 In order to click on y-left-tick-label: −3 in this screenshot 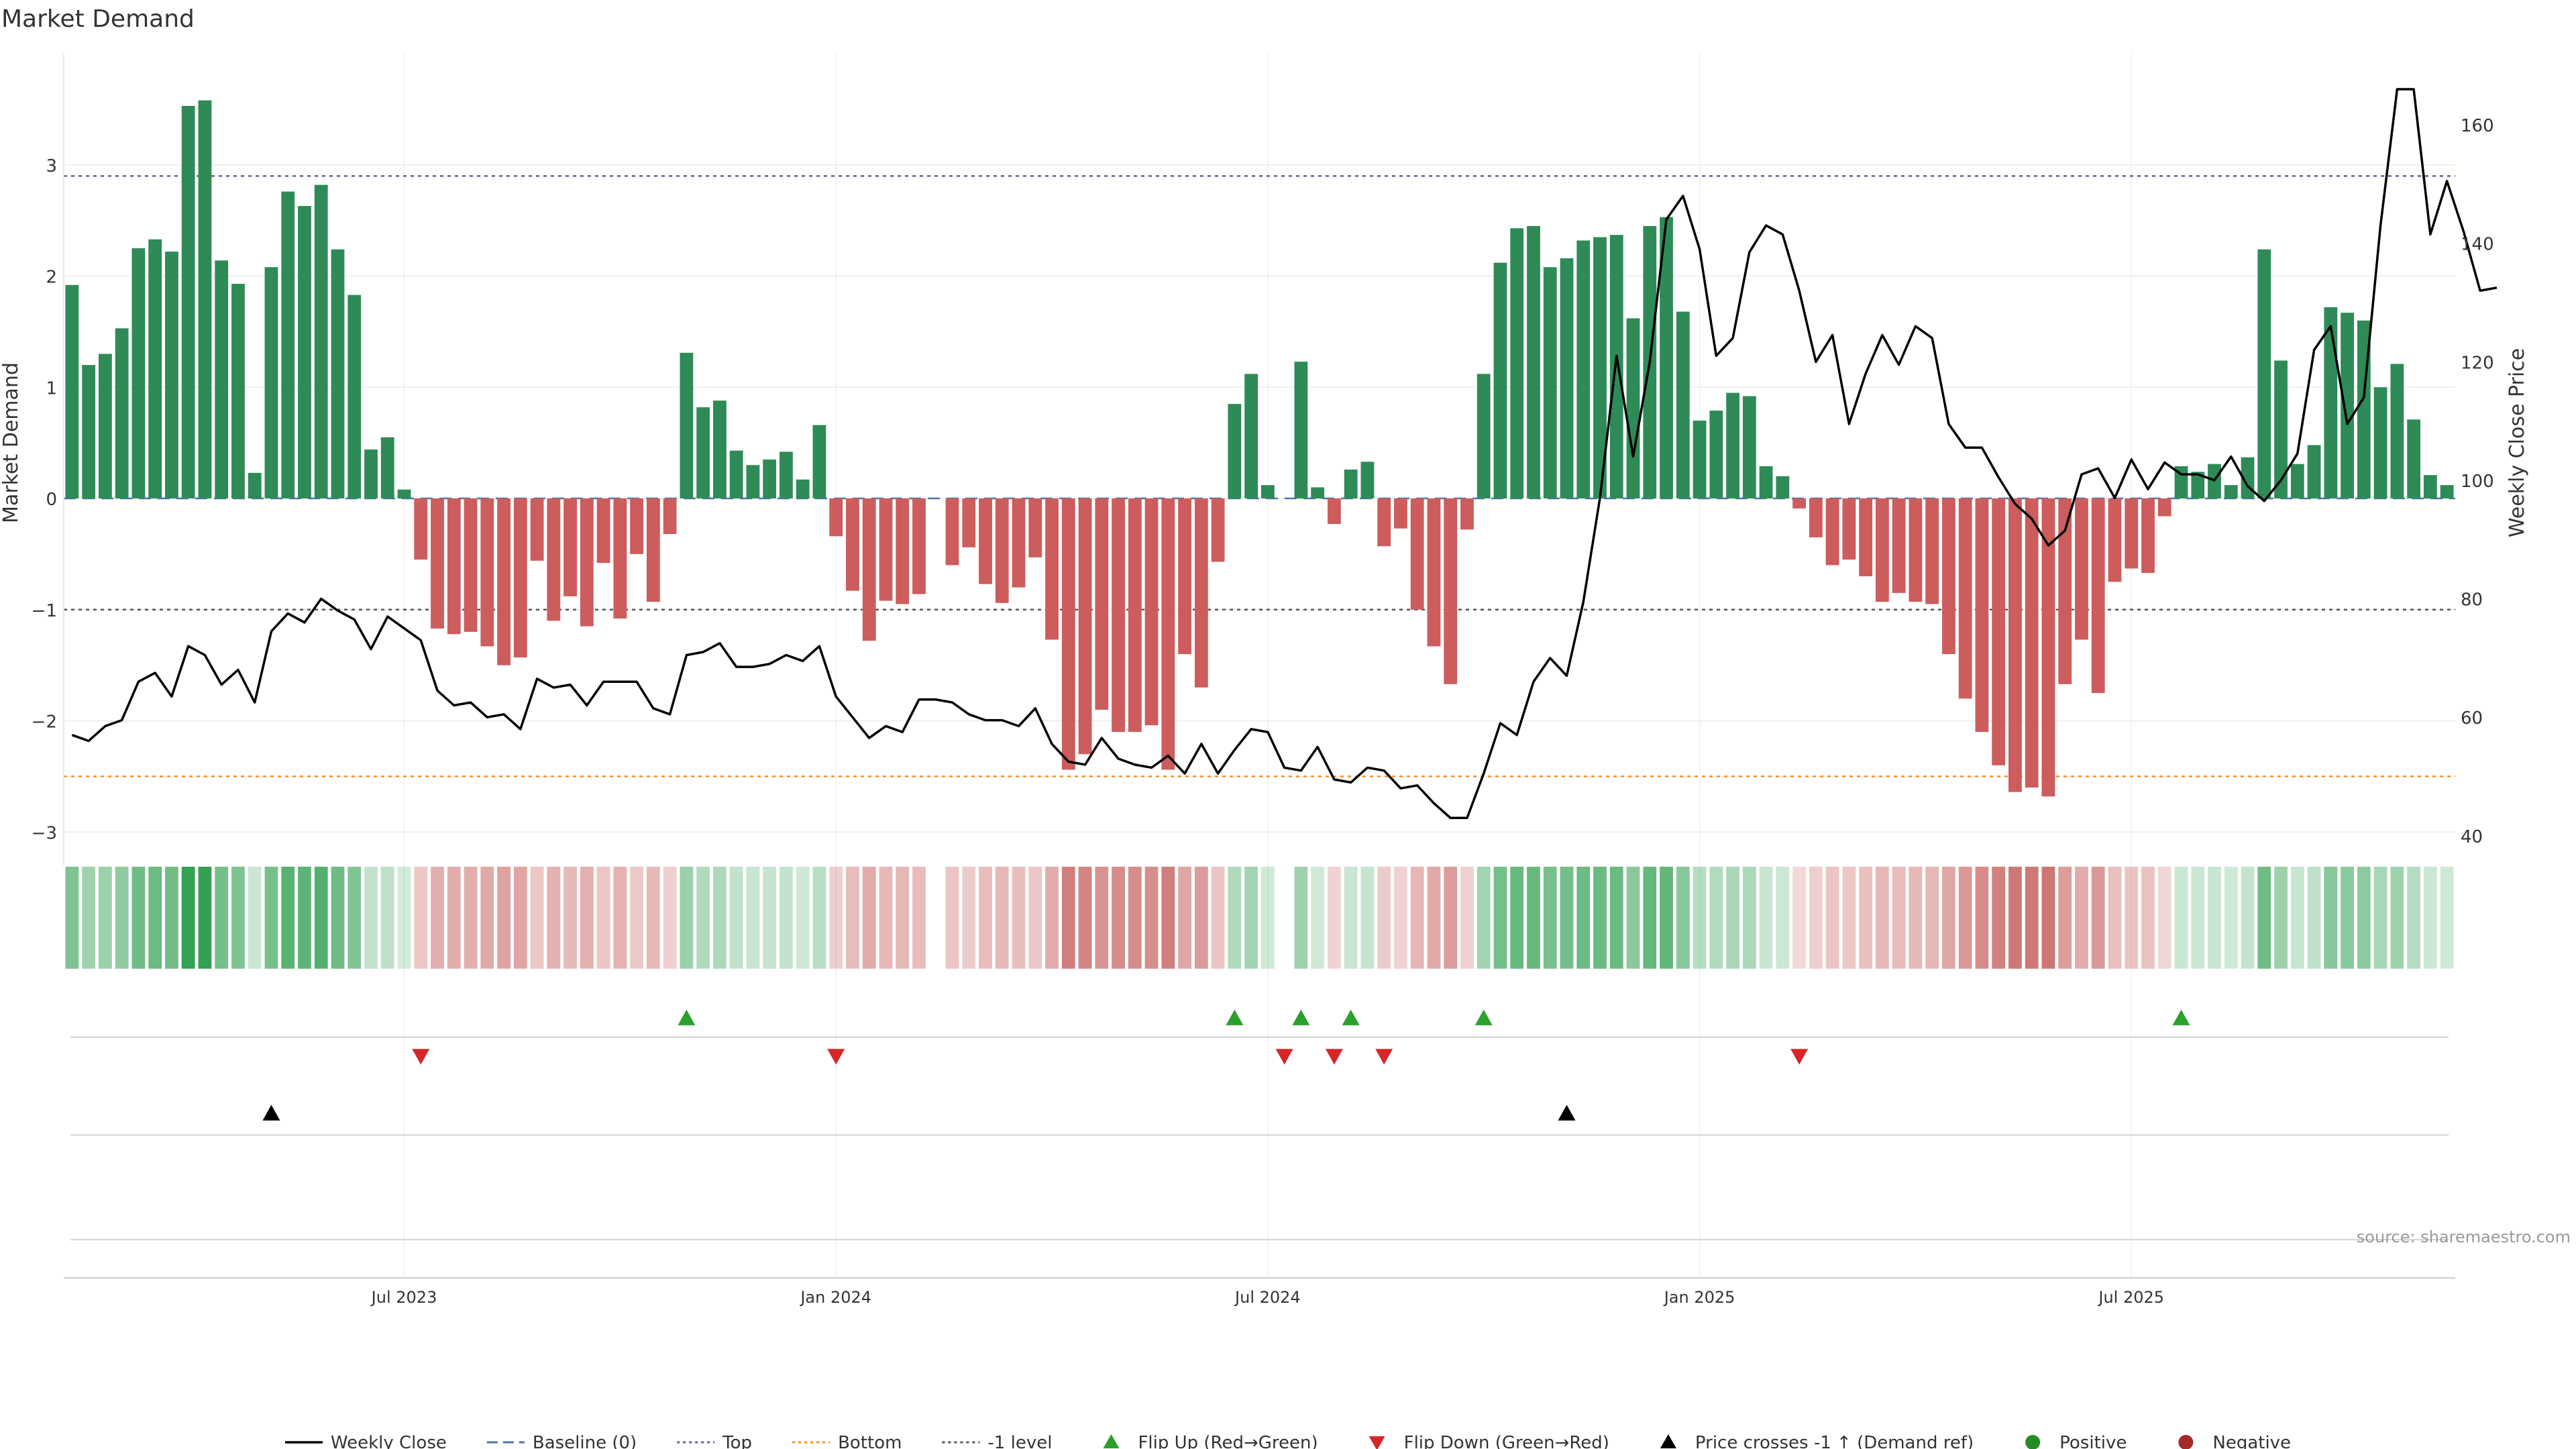, I will do `click(44, 833)`.